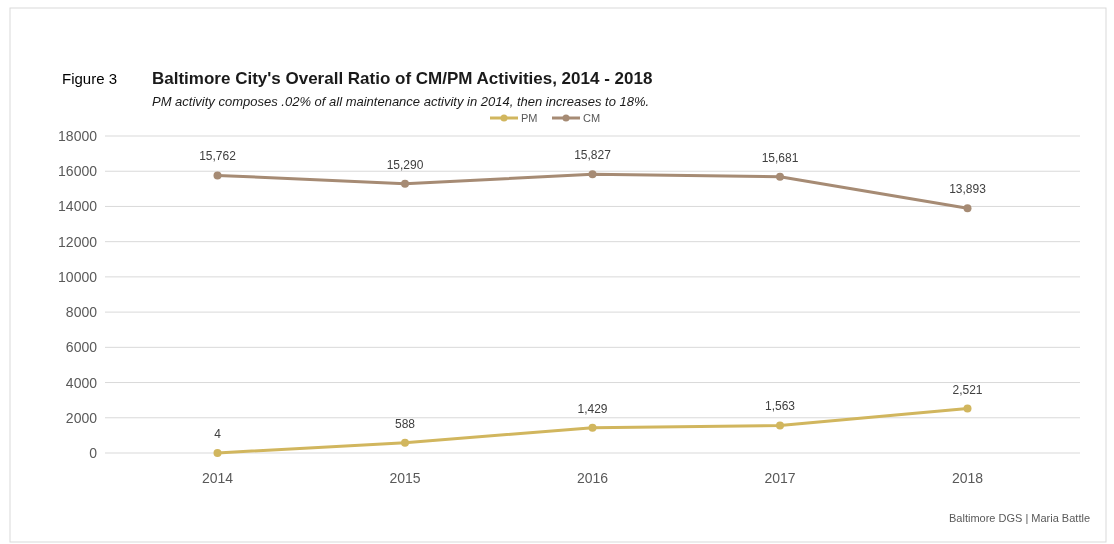  I want to click on y-tick-label: 18000, so click(78, 136).